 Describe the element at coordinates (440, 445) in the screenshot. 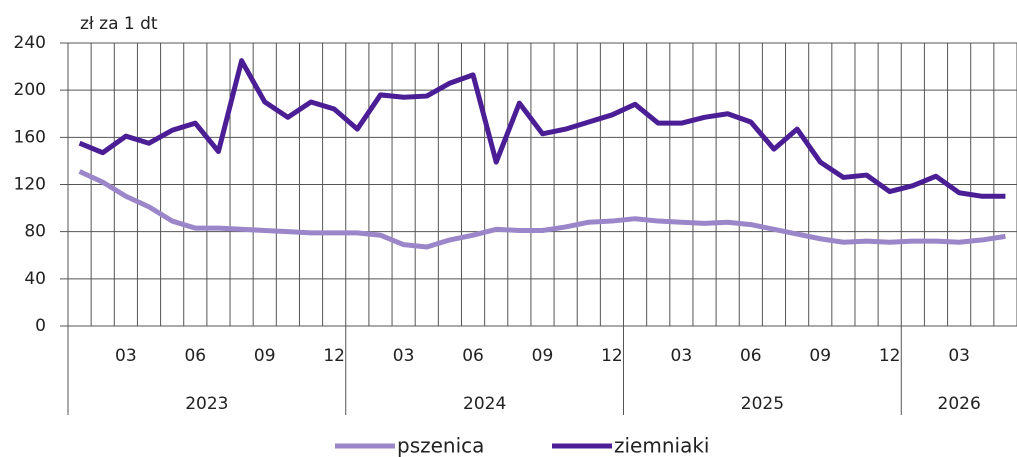

I see `legend-label: pszenica` at that location.